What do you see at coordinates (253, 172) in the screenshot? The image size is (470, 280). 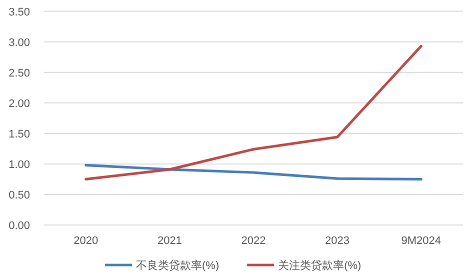 I see `line-series` at bounding box center [253, 172].